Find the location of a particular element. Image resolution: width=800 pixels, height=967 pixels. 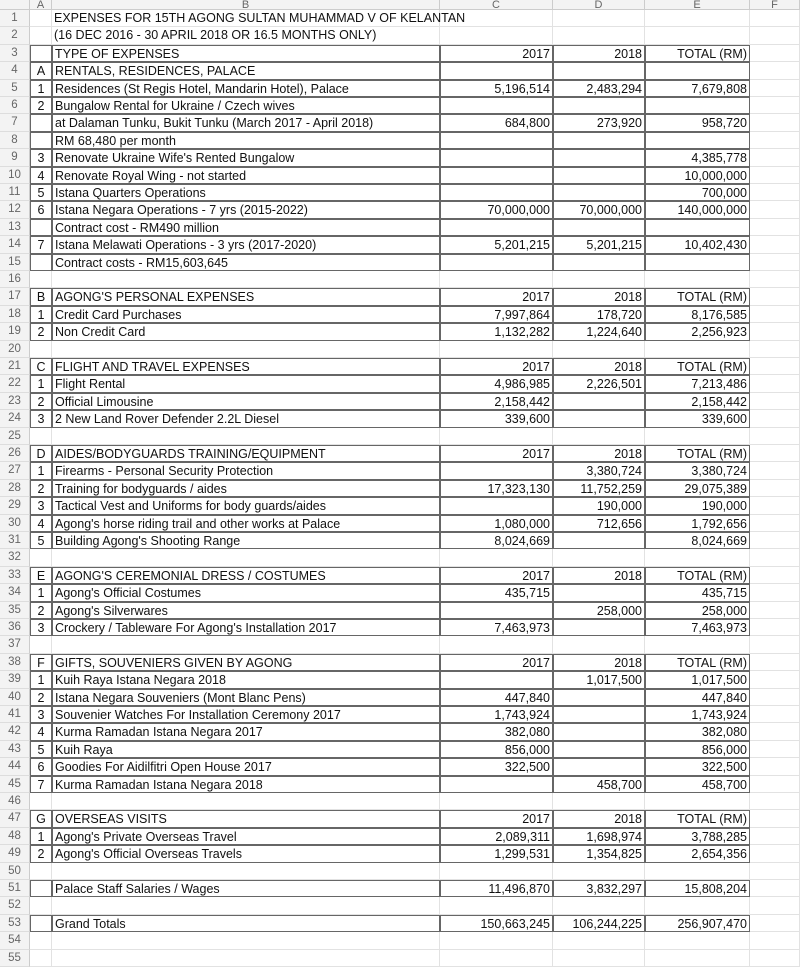

row-number: 30 is located at coordinates (15, 523).